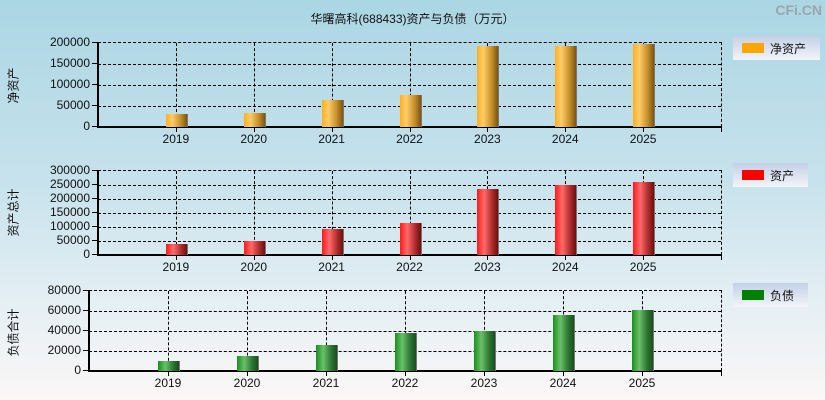 This screenshot has height=400, width=825. Describe the element at coordinates (64, 290) in the screenshot. I see `y-tick-label: 80000` at that location.